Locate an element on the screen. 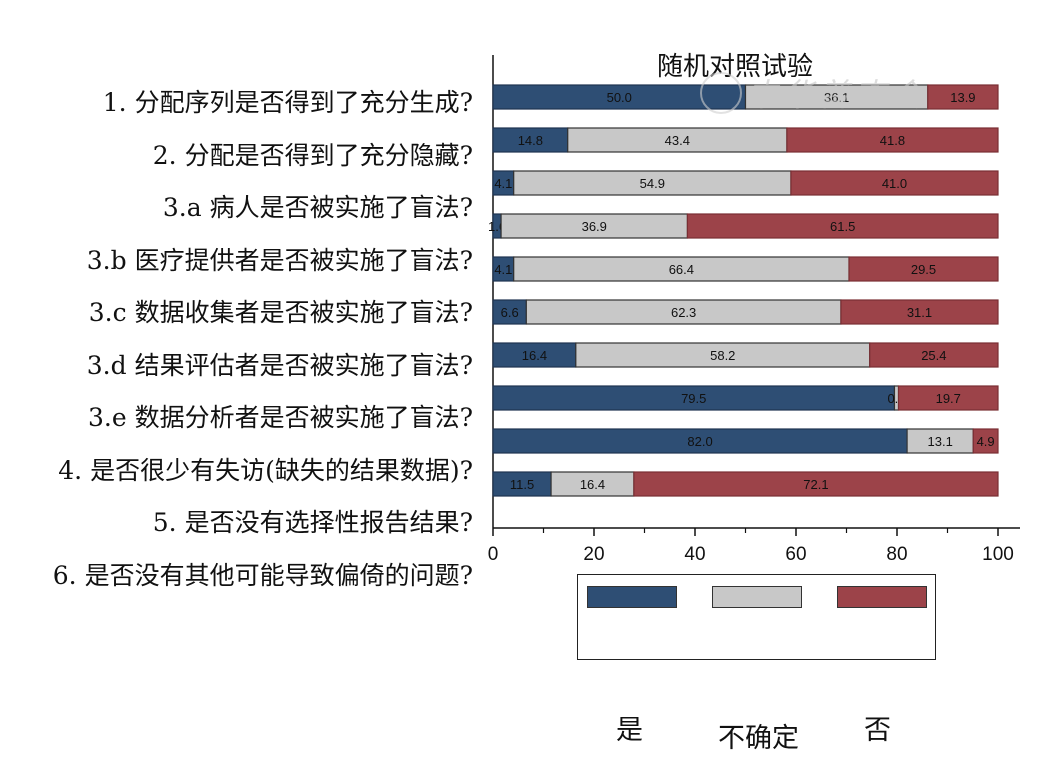 This screenshot has width=1048, height=772. bar-value-label: 58.2 is located at coordinates (722, 355).